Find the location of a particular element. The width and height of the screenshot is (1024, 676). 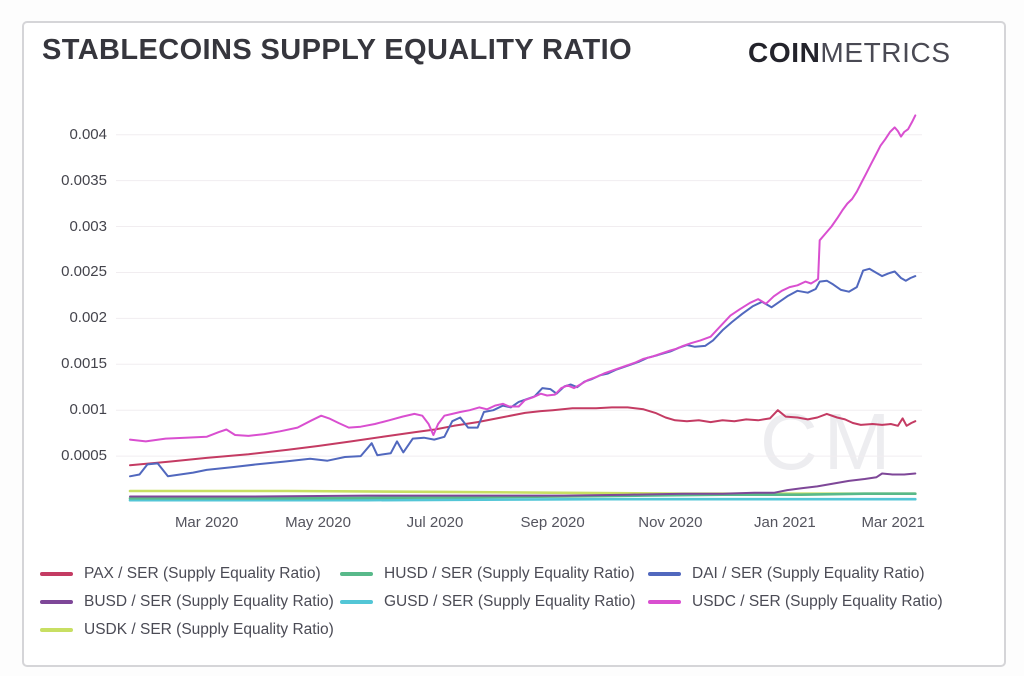

series-line-pax is located at coordinates (523, 436).